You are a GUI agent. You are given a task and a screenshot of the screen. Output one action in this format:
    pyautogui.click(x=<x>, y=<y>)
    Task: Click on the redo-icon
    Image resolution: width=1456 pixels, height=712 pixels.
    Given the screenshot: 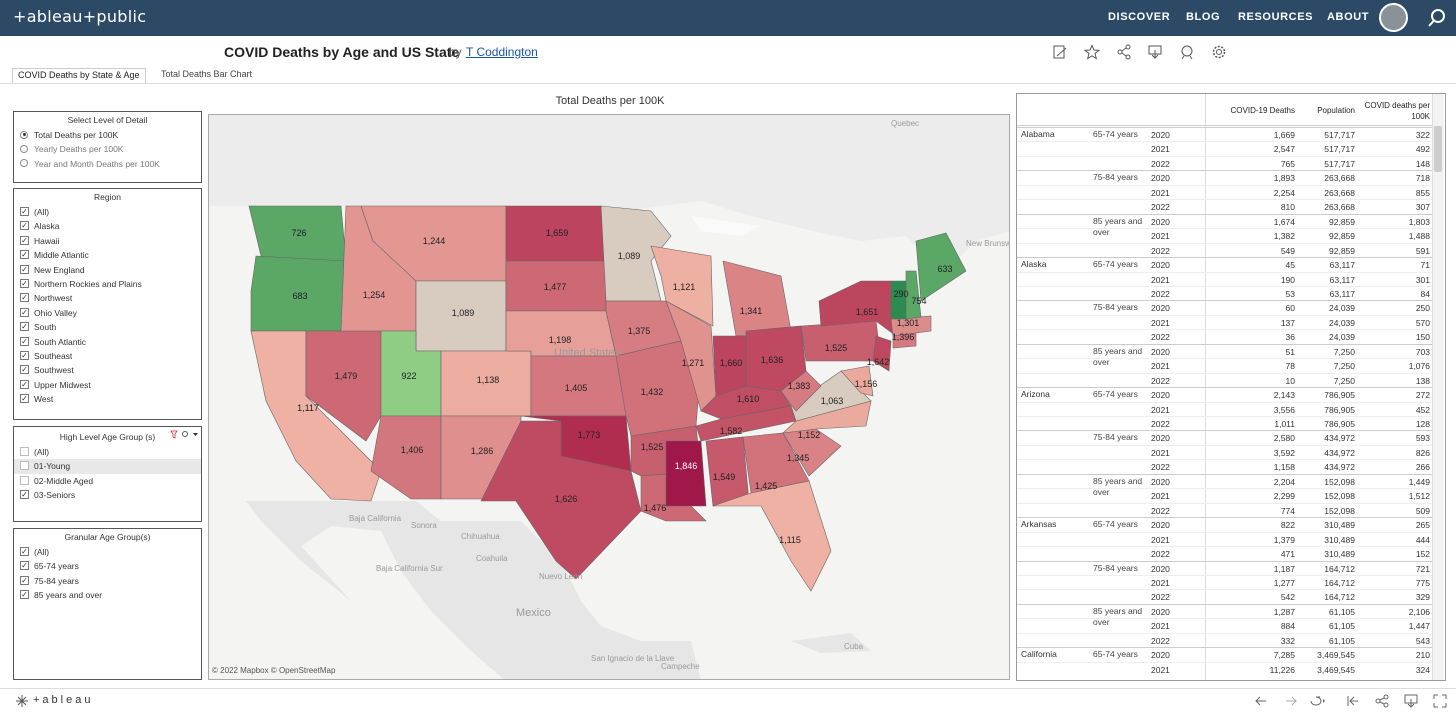 What is the action you would take?
    pyautogui.click(x=1291, y=701)
    